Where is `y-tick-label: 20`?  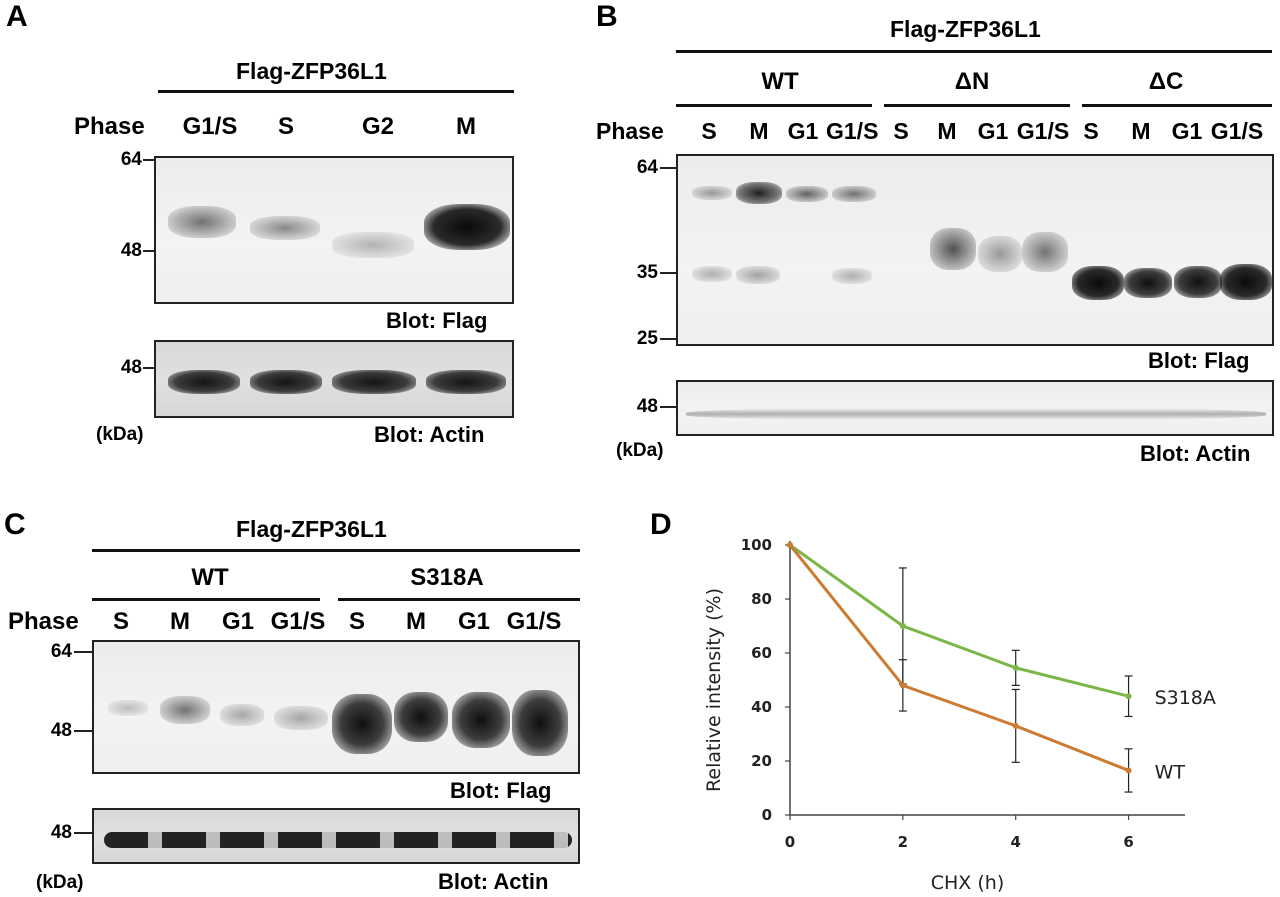 y-tick-label: 20 is located at coordinates (761, 761).